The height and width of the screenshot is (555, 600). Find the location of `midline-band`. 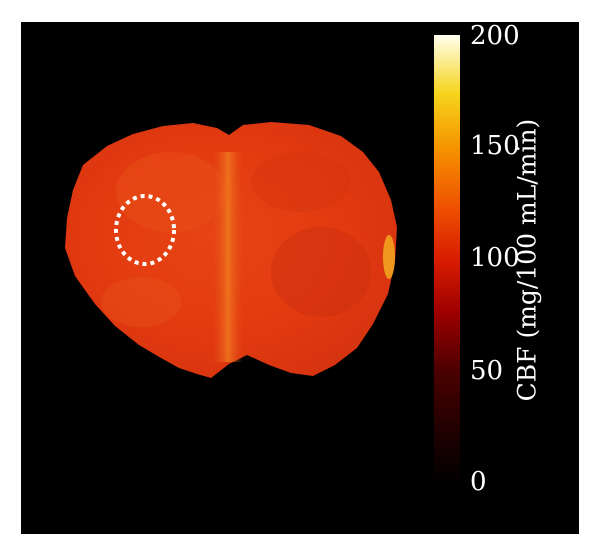

midline-band is located at coordinates (228, 257).